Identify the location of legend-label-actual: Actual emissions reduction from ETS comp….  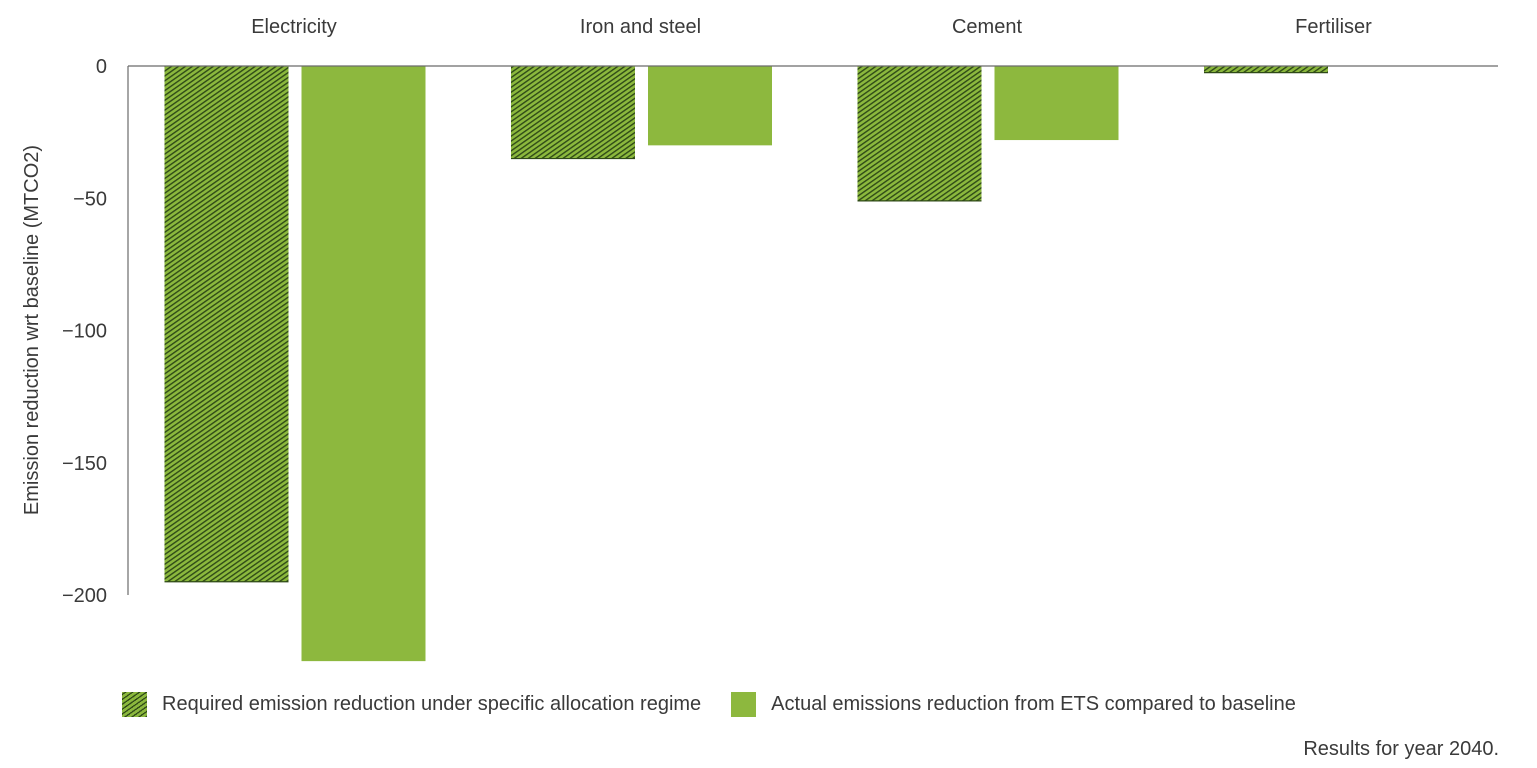
(1033, 704).